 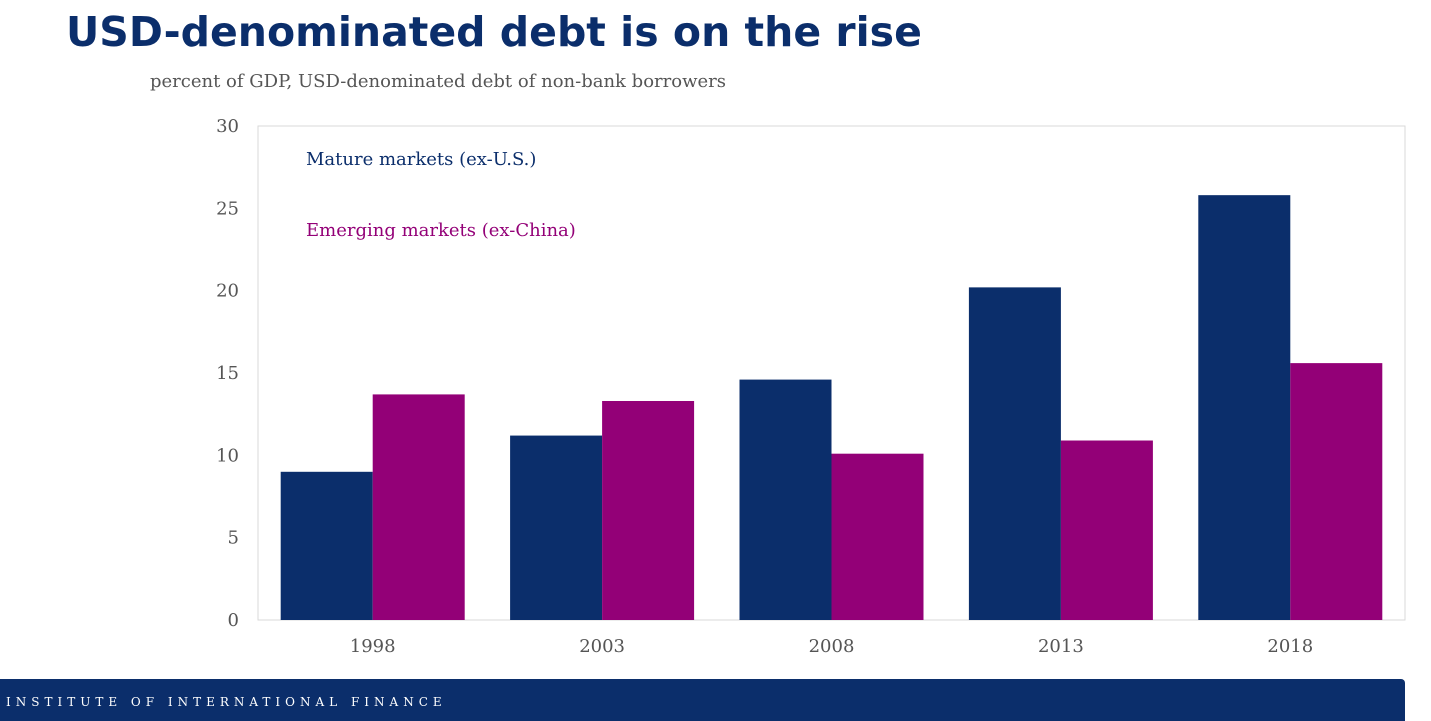 I want to click on bar-mature-2003, so click(x=556, y=527).